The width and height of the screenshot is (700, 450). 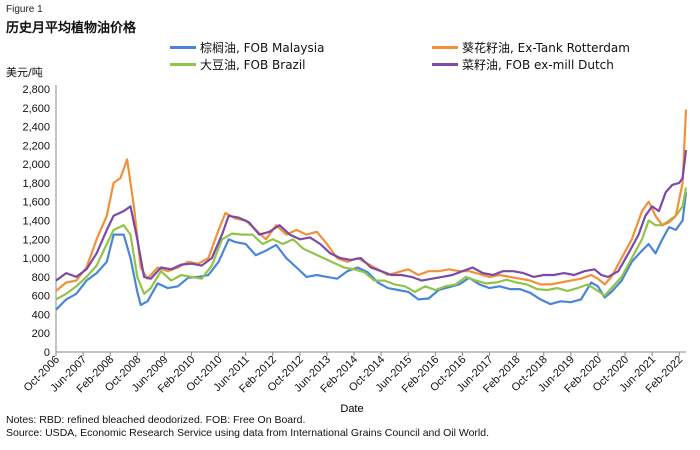 I want to click on y-tick-label: 2,600, so click(x=36, y=109).